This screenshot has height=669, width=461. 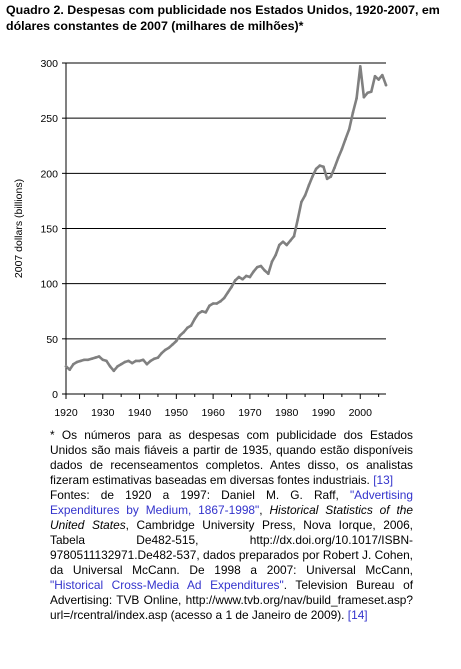 I want to click on y-tick-labels: 0 50 100 150 200 250 300, so click(x=49, y=229).